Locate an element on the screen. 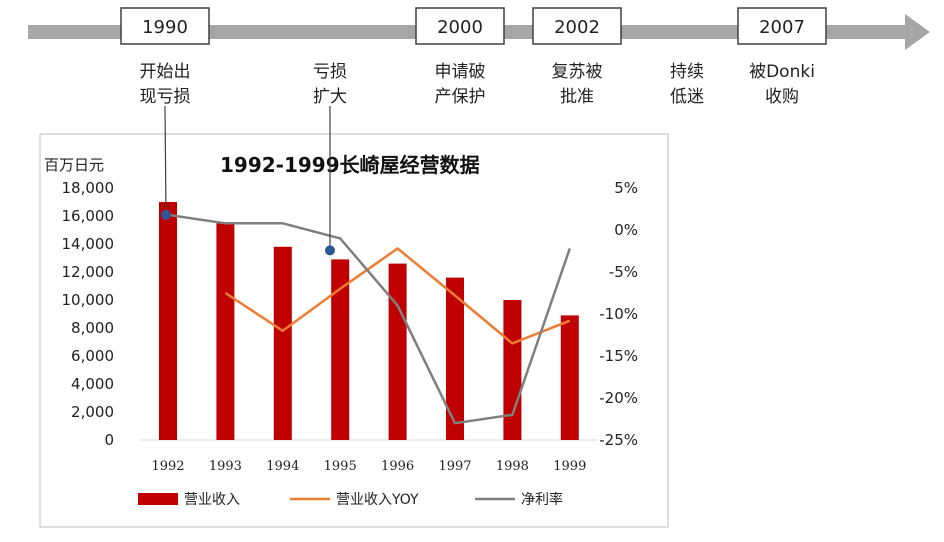 The image size is (944, 542). event-note: 批准 is located at coordinates (577, 97).